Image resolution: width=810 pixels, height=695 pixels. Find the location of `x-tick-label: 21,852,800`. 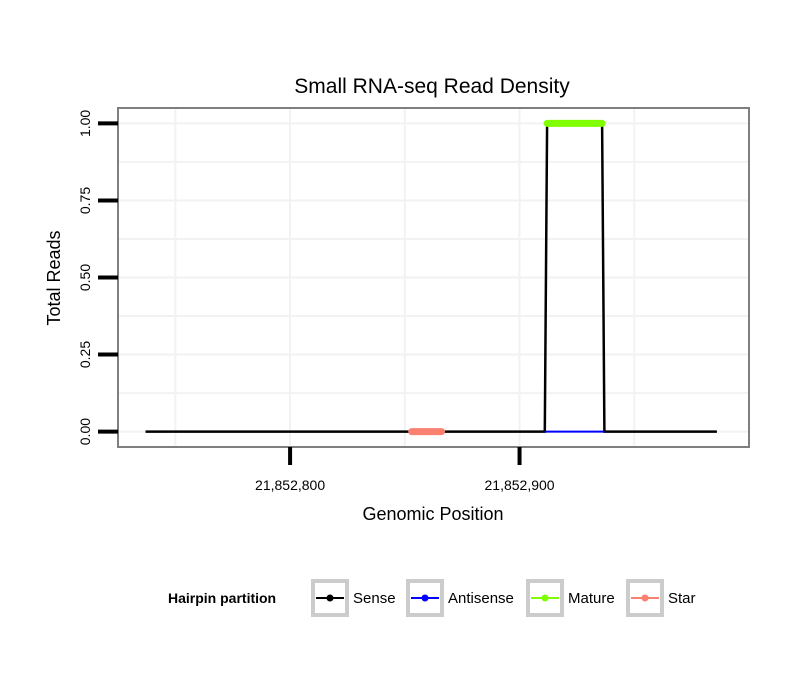

x-tick-label: 21,852,800 is located at coordinates (290, 485).